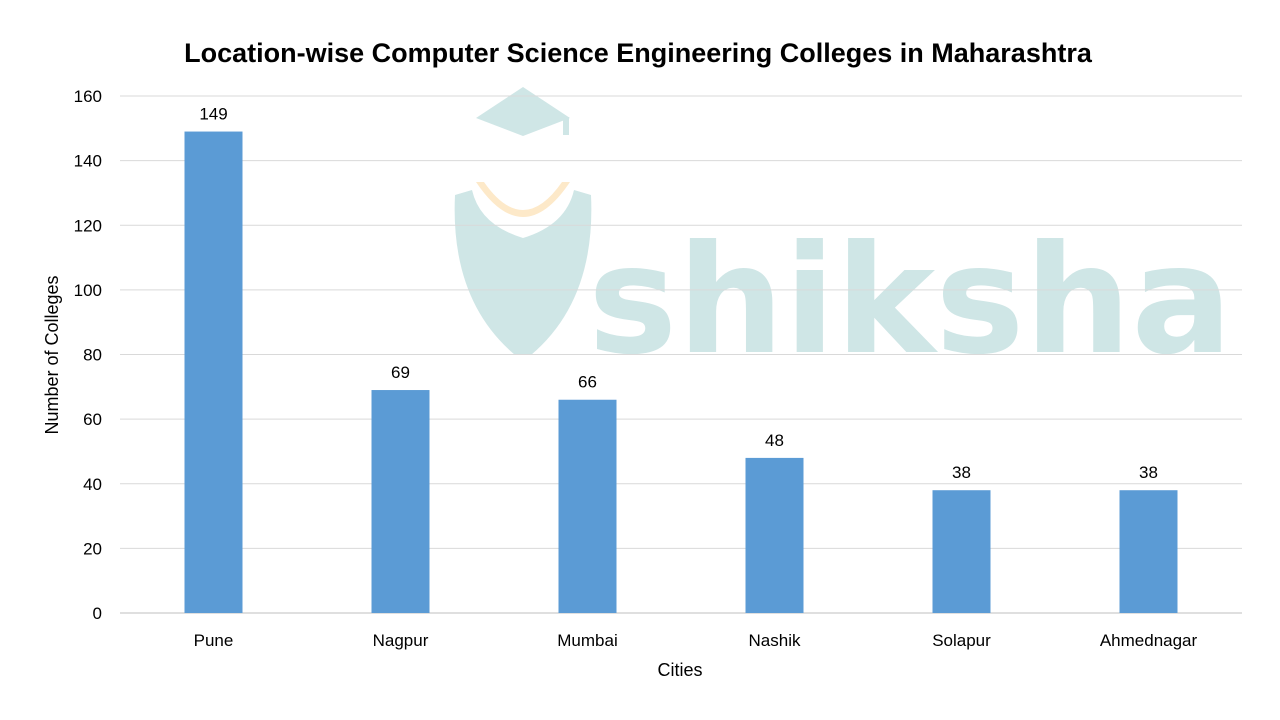  I want to click on bar-mumbai, so click(587, 506).